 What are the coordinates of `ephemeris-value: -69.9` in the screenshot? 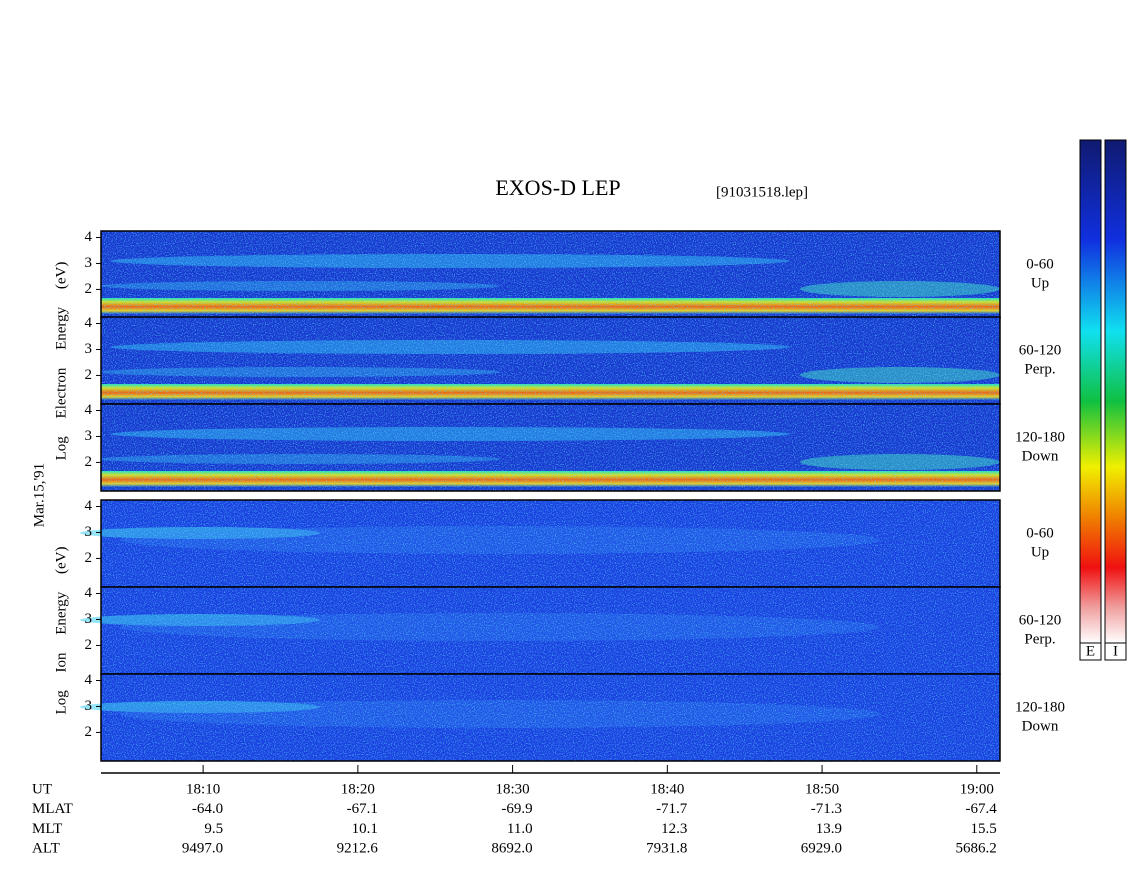 It's located at (516, 809).